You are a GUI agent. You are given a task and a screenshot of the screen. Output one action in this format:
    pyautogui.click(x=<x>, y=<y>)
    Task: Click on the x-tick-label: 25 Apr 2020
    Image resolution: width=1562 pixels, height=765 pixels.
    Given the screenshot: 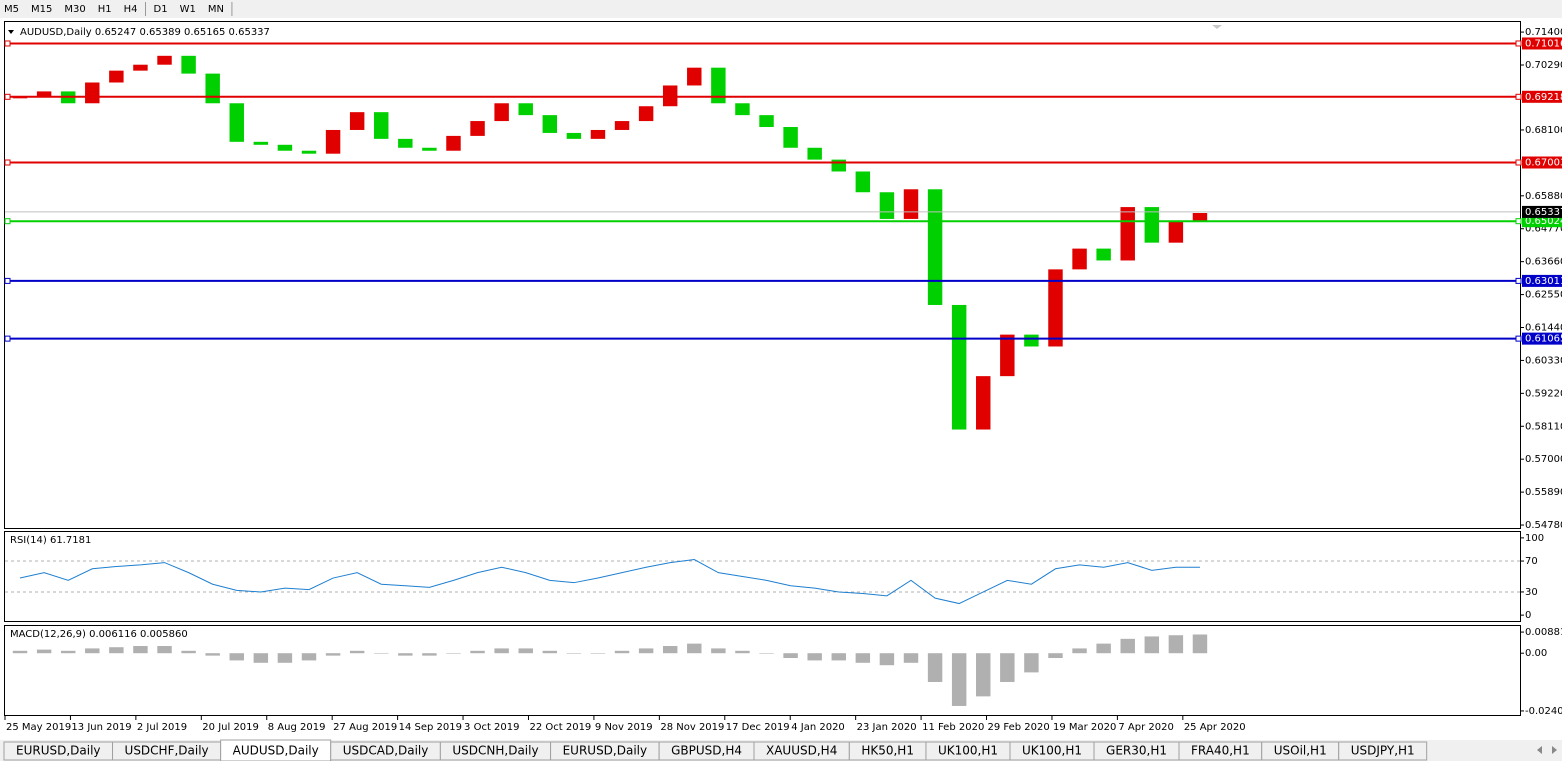 What is the action you would take?
    pyautogui.click(x=1215, y=727)
    